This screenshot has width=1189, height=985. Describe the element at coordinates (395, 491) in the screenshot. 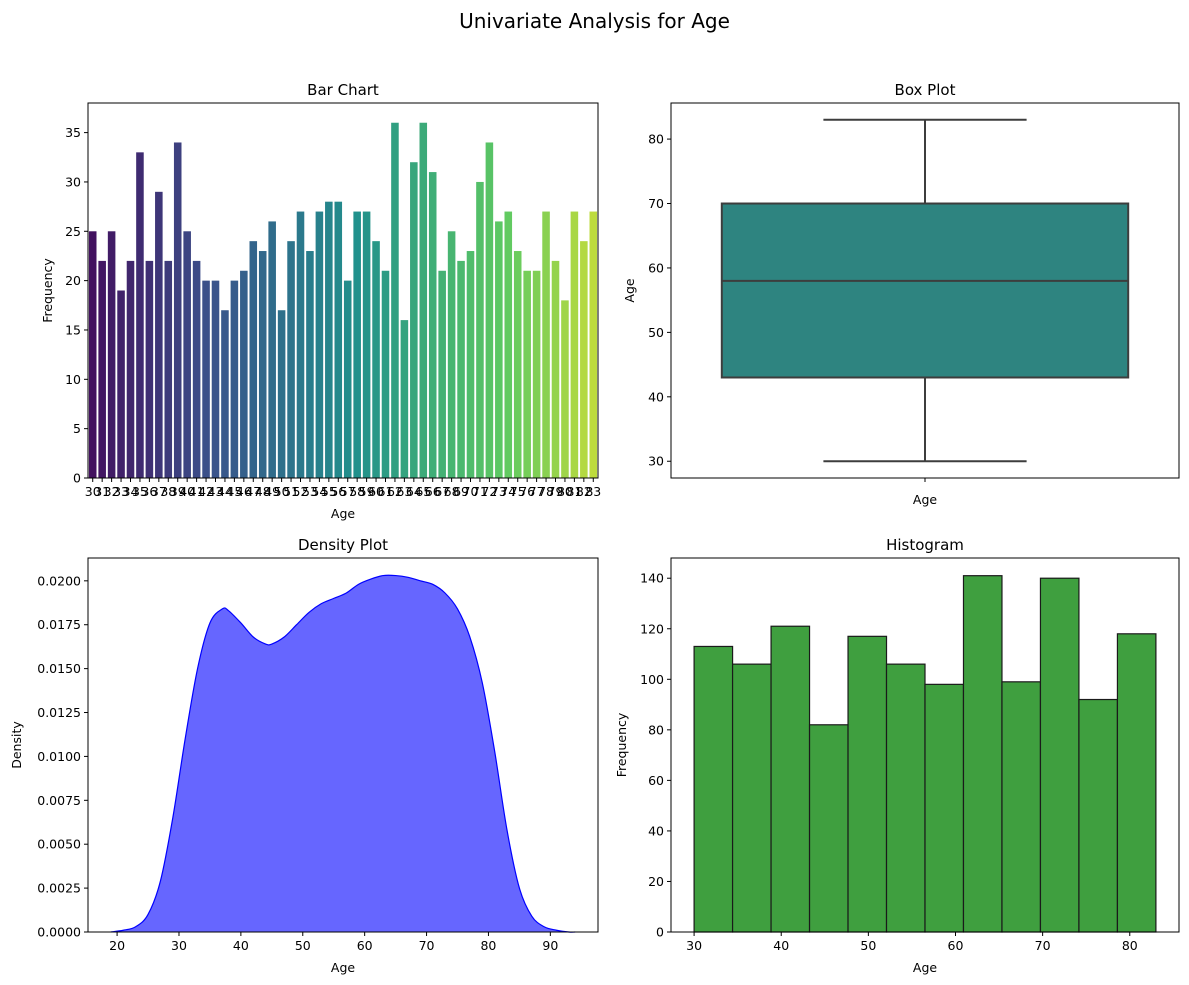

I see `bar-chart-x-tick-label: 62` at that location.